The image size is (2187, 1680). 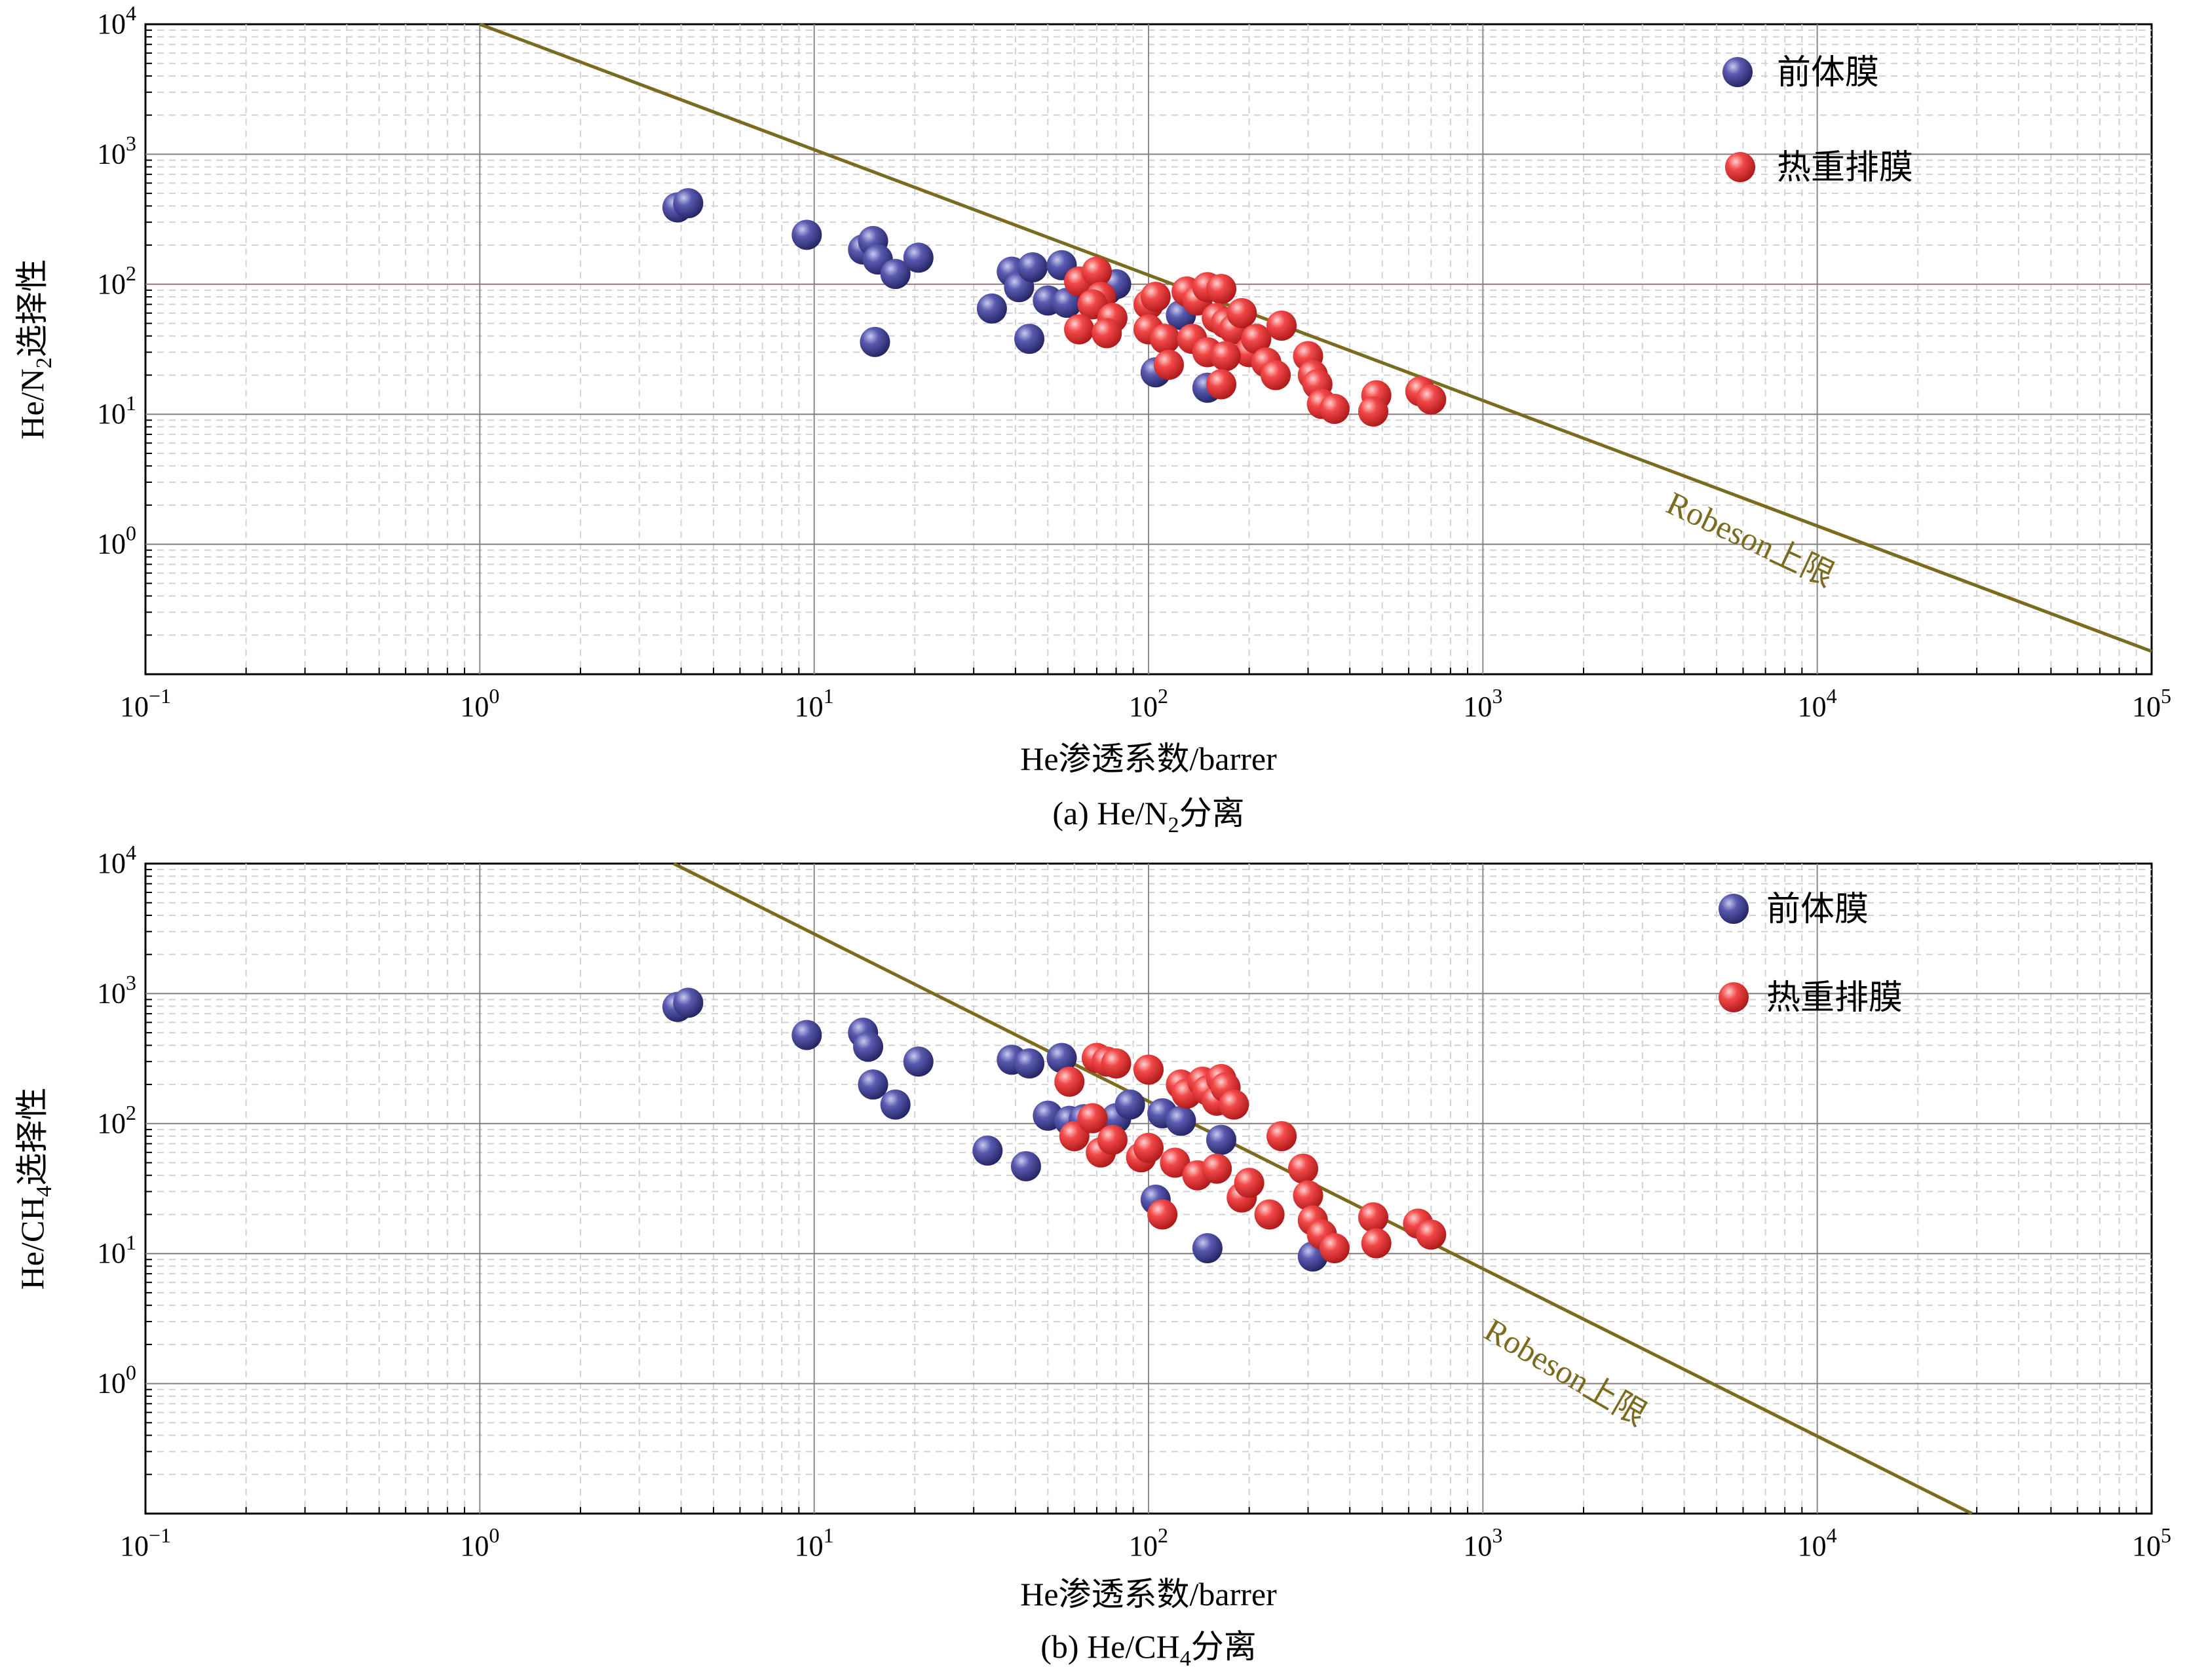 What do you see at coordinates (1817, 703) in the screenshot?
I see `x-tick-label: 10⁴` at bounding box center [1817, 703].